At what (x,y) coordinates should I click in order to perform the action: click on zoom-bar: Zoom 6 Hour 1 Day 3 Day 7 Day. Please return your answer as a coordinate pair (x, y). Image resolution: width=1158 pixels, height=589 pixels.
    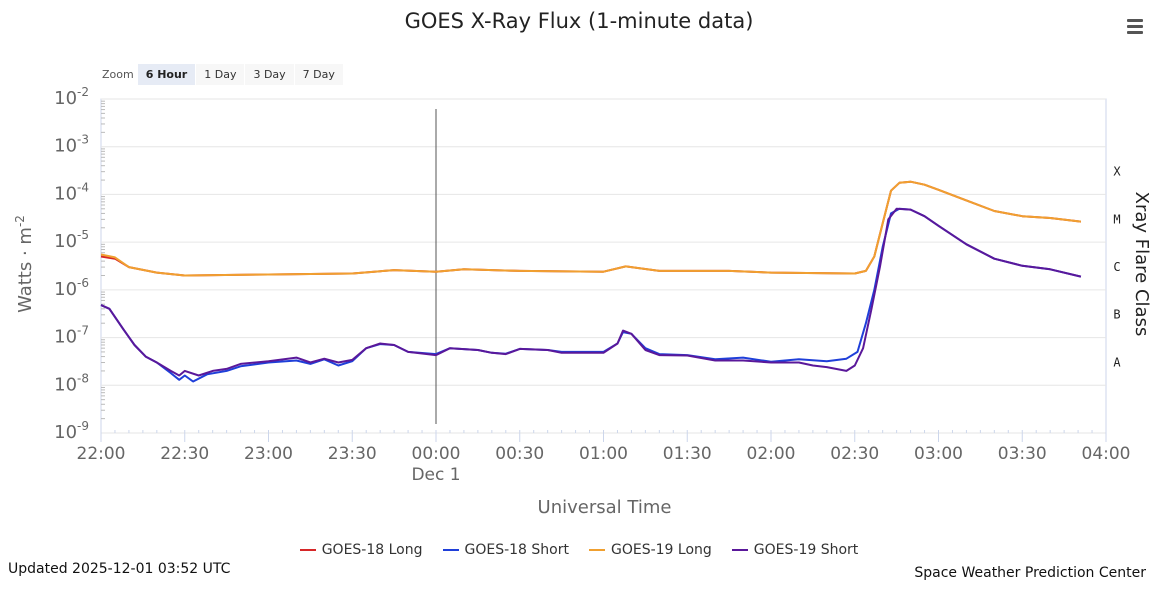
    Looking at the image, I should click on (223, 74).